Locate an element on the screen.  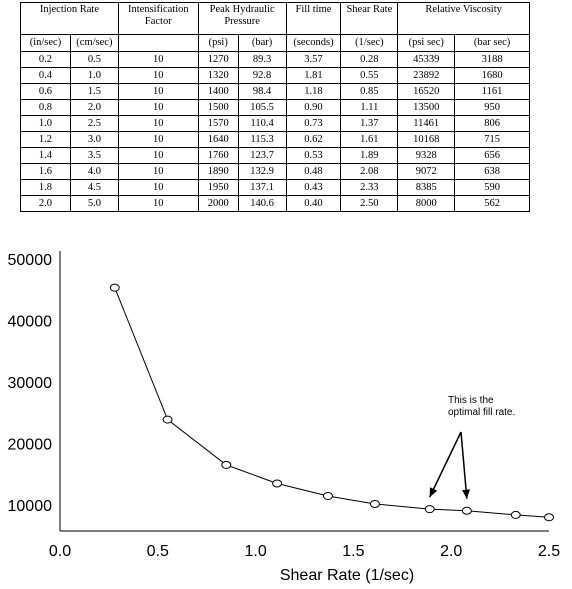
x-axis-label: Shear Rate (1/sec) is located at coordinates (347, 575).